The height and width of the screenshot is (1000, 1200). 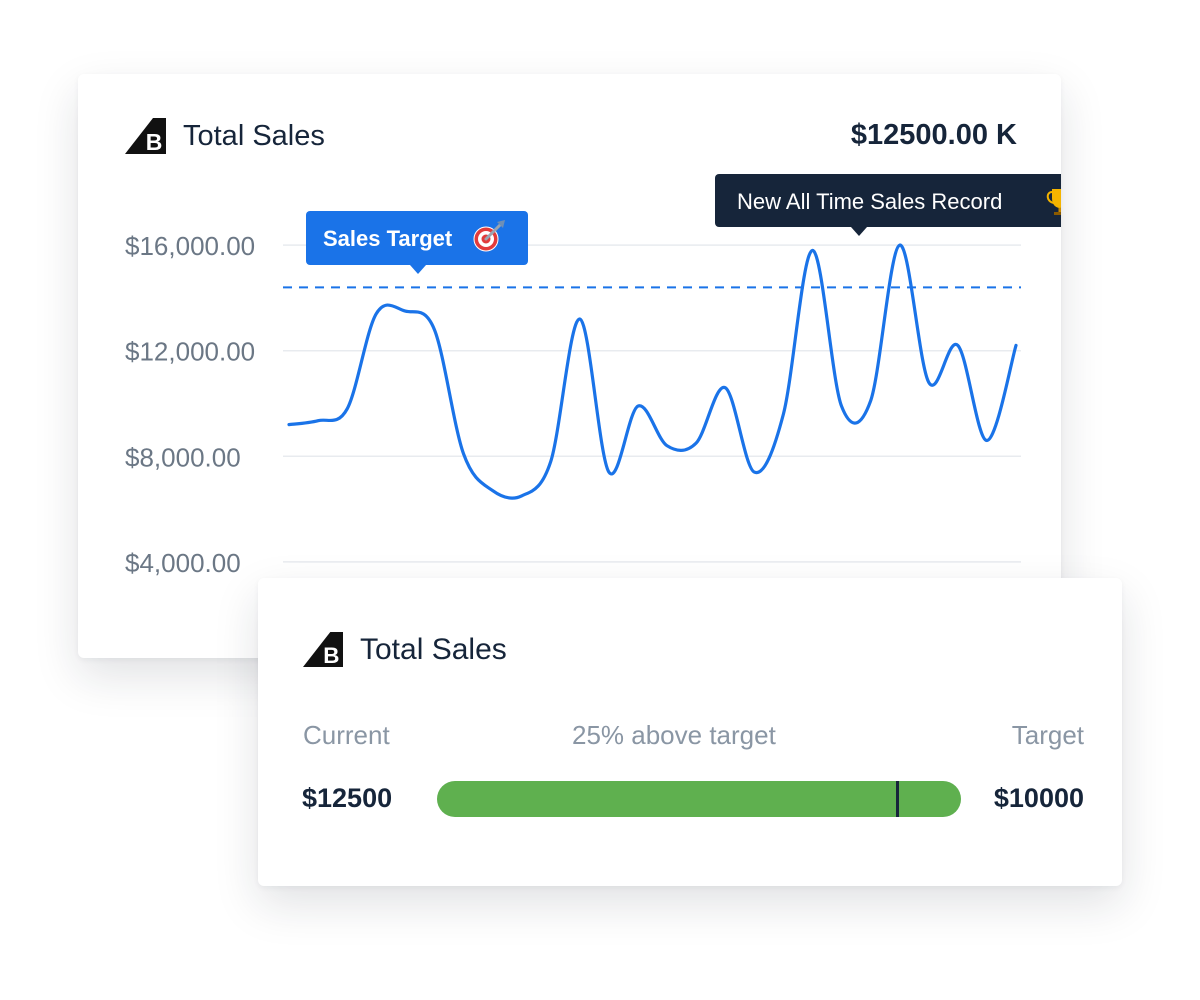 I want to click on y-tick-label: $8,000.00, so click(x=183, y=457).